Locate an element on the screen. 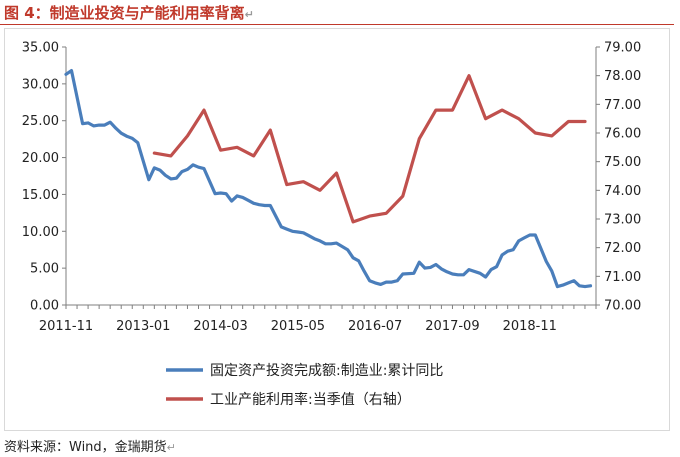 The image size is (680, 457). right-tick-label: 78.00 is located at coordinates (622, 76).